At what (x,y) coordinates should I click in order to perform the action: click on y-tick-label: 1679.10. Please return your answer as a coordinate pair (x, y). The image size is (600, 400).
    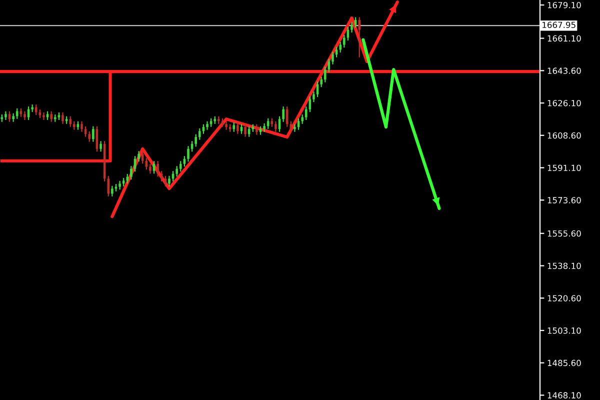
    Looking at the image, I should click on (564, 5).